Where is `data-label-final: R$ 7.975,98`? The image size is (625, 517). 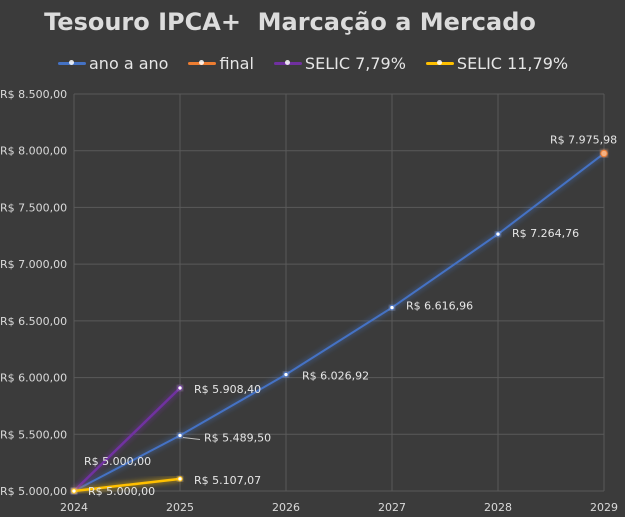
data-label-final: R$ 7.975,98 is located at coordinates (583, 139).